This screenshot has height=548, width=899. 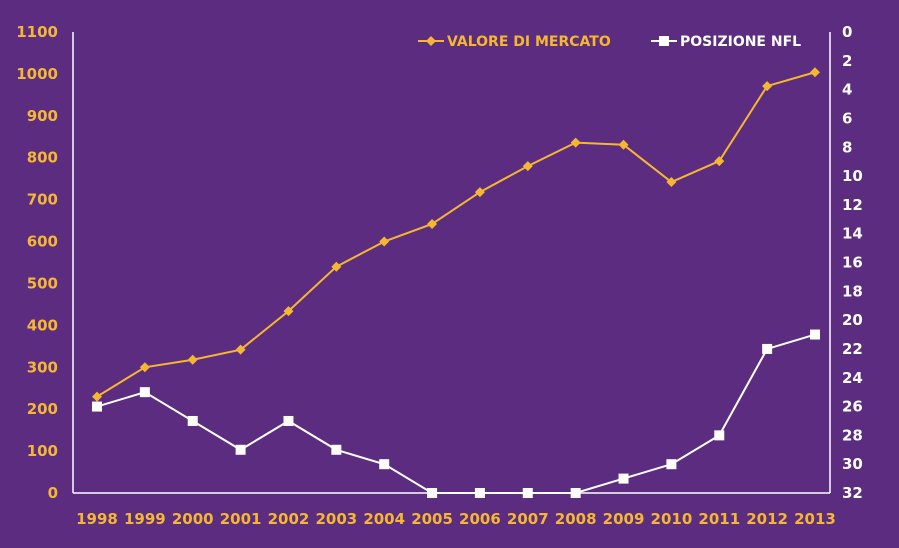 What do you see at coordinates (42, 283) in the screenshot?
I see `left-tick-label: 500` at bounding box center [42, 283].